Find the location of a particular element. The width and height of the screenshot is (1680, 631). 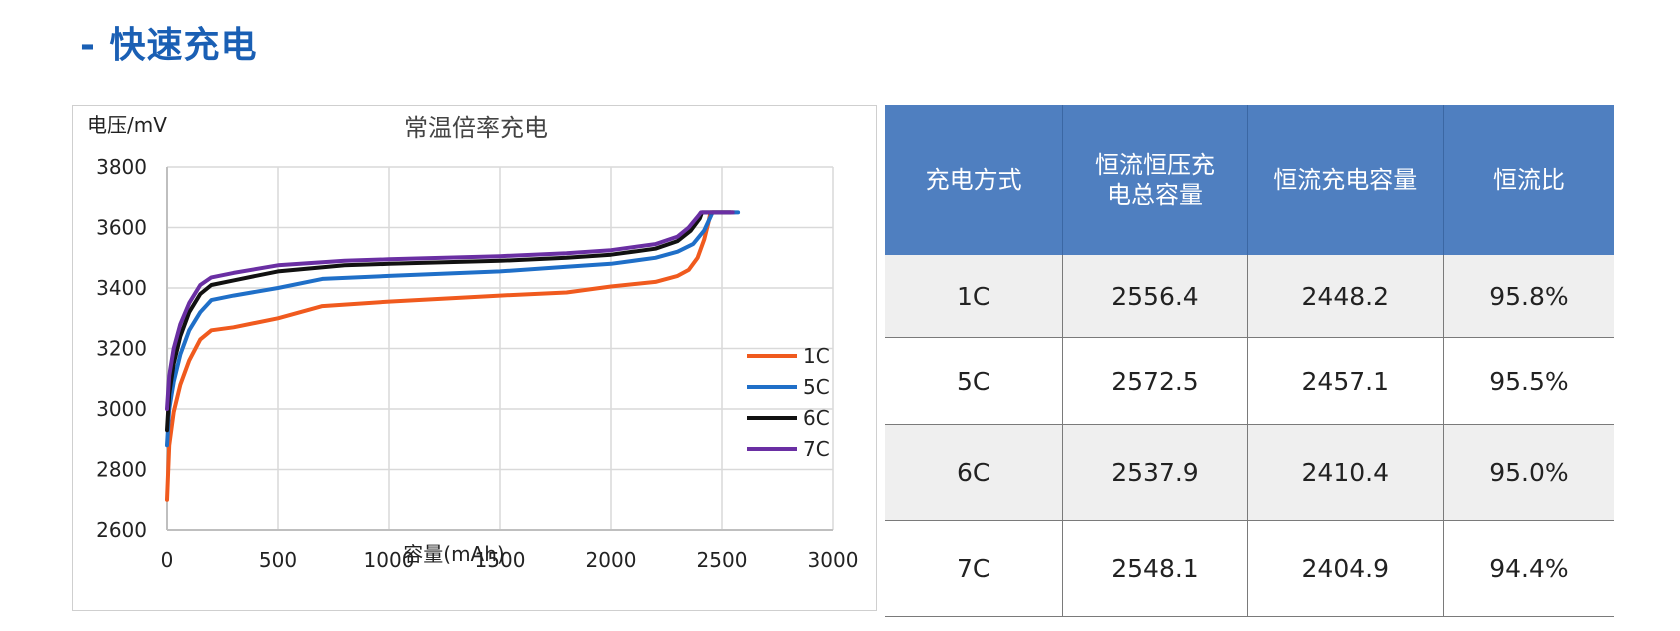

cell-mode: 1C is located at coordinates (974, 296).